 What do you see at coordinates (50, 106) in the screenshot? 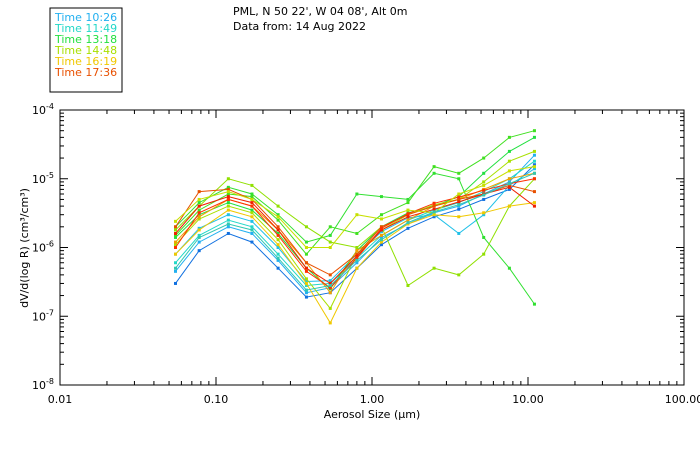
I see `y-tick-label-exponent: -4` at bounding box center [50, 106].